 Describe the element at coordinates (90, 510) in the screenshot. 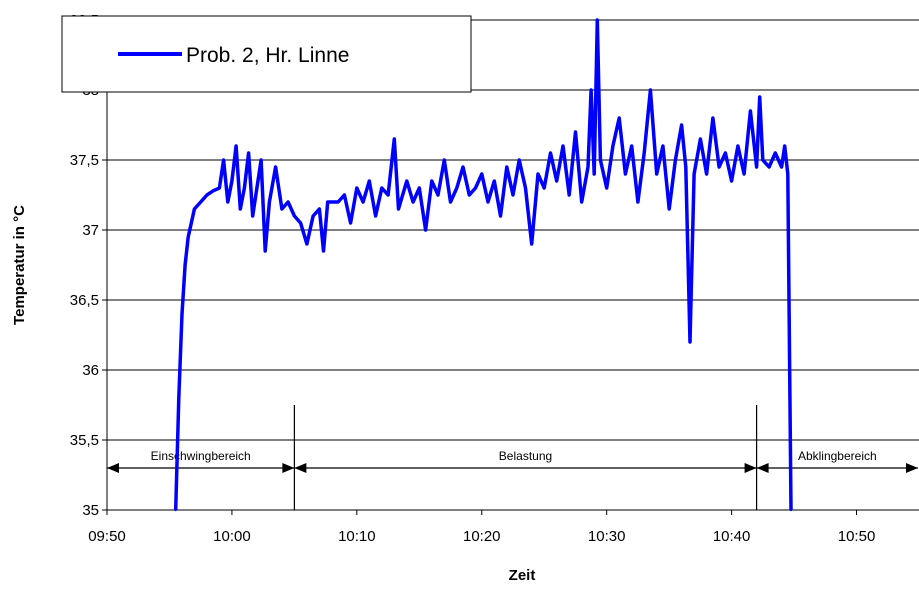

I see `y-tick-label: 35` at that location.